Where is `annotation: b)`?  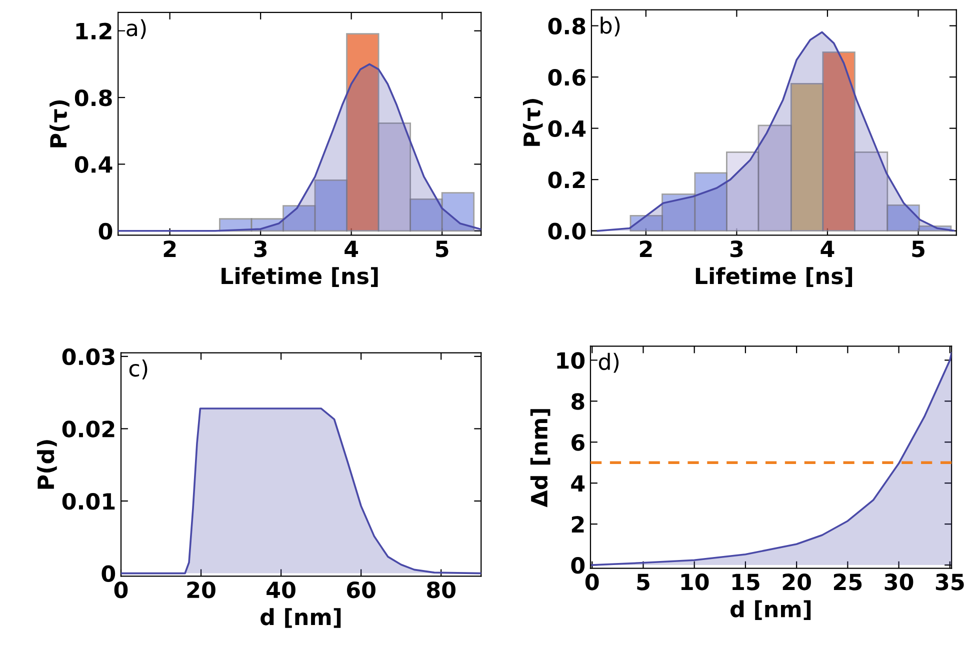
annotation: b) is located at coordinates (610, 26).